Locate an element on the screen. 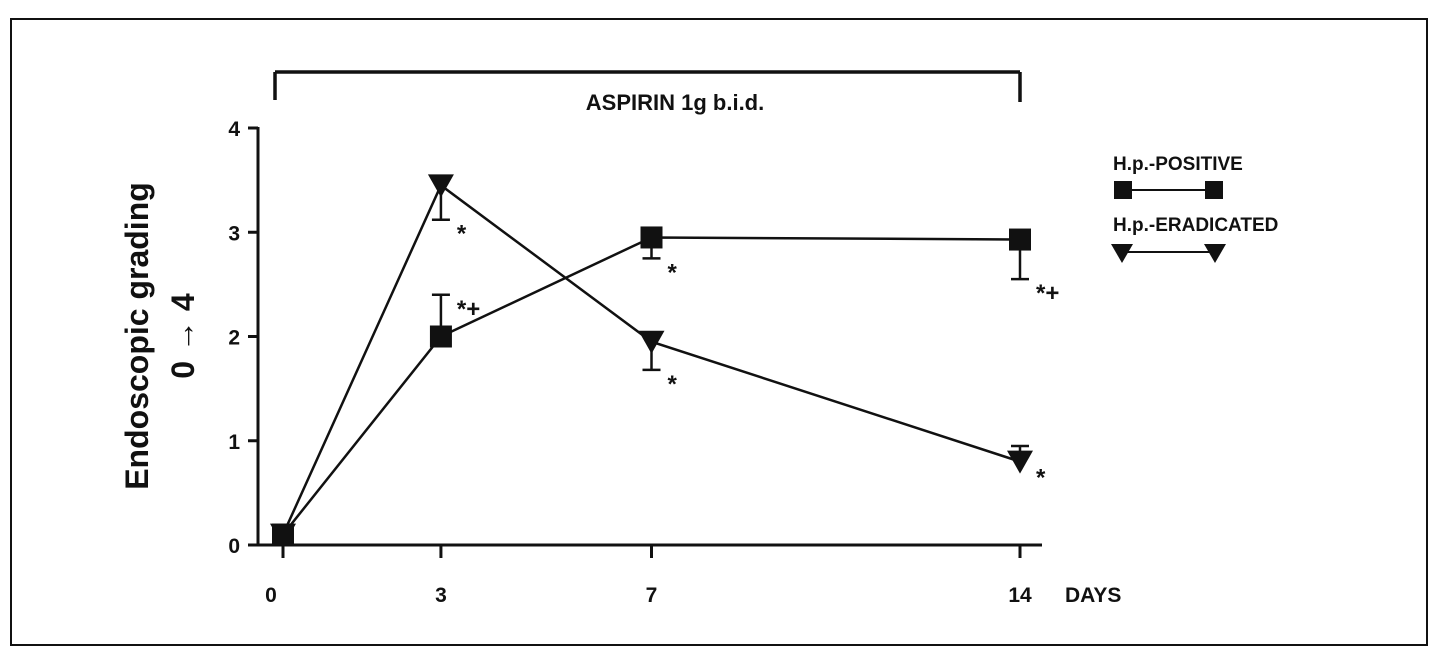 This screenshot has height=651, width=1435. y-axis-label-line2: 0 → 4 is located at coordinates (183, 336).